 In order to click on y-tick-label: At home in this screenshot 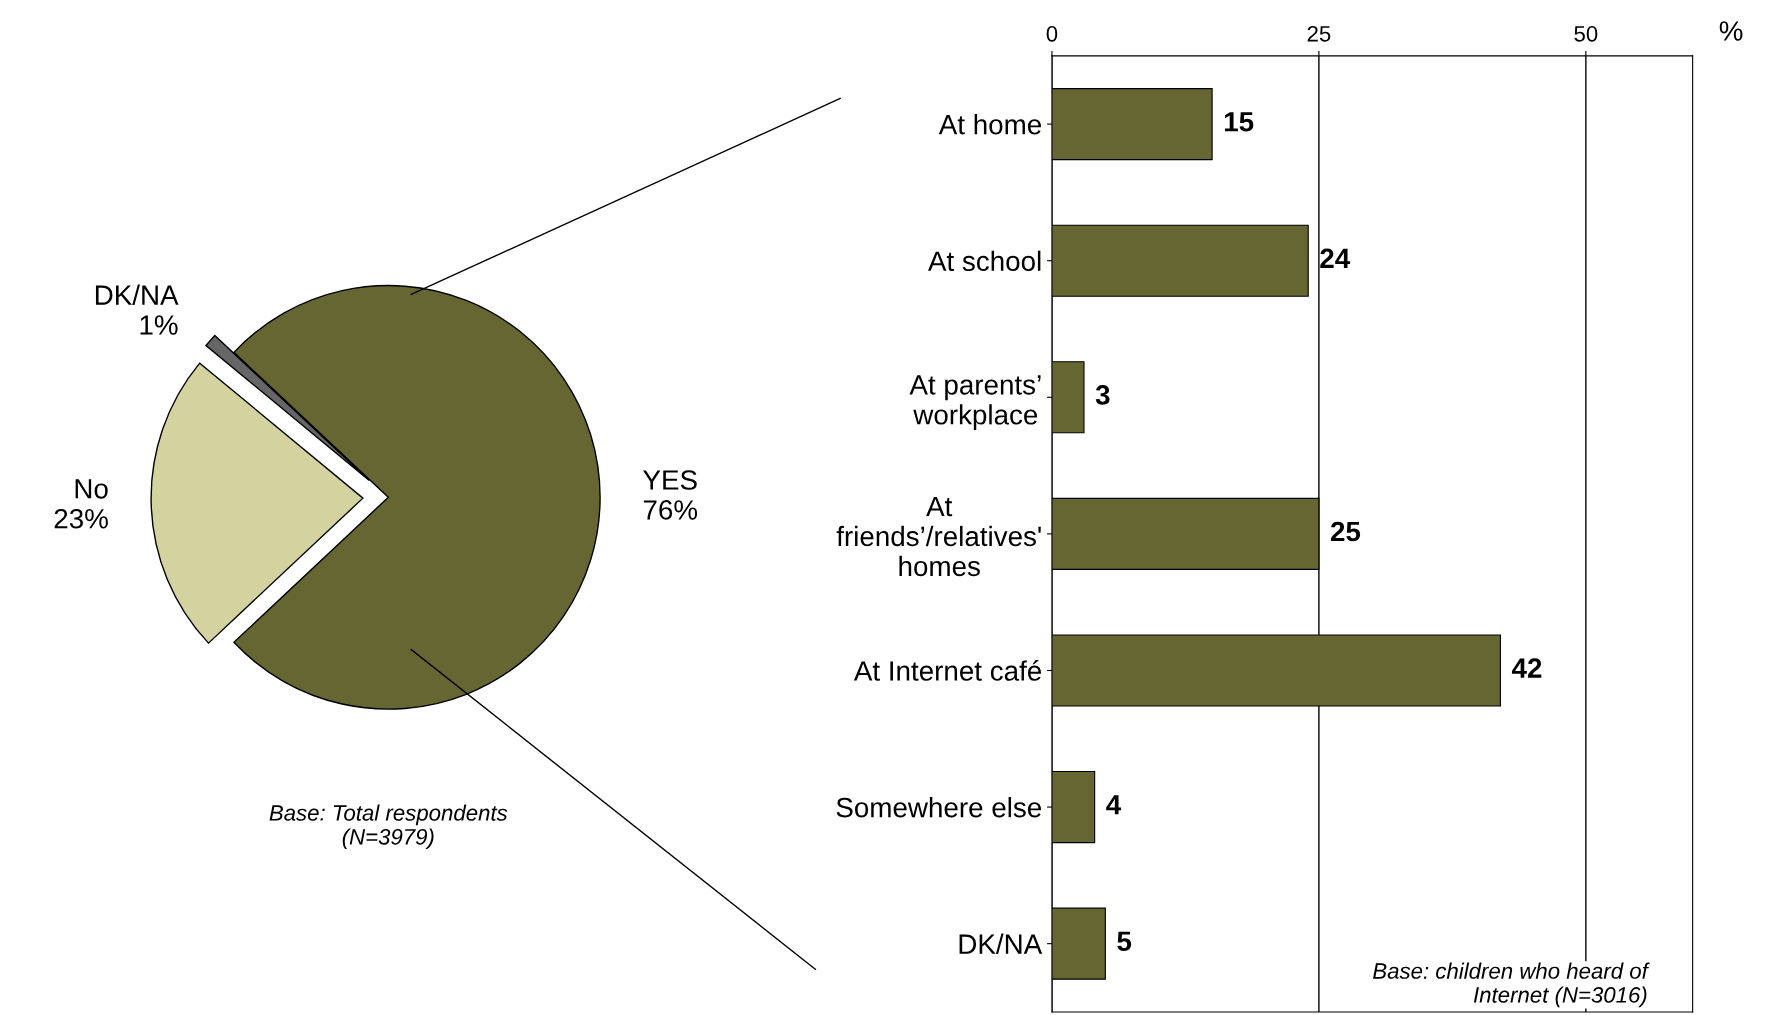, I will do `click(989, 124)`.